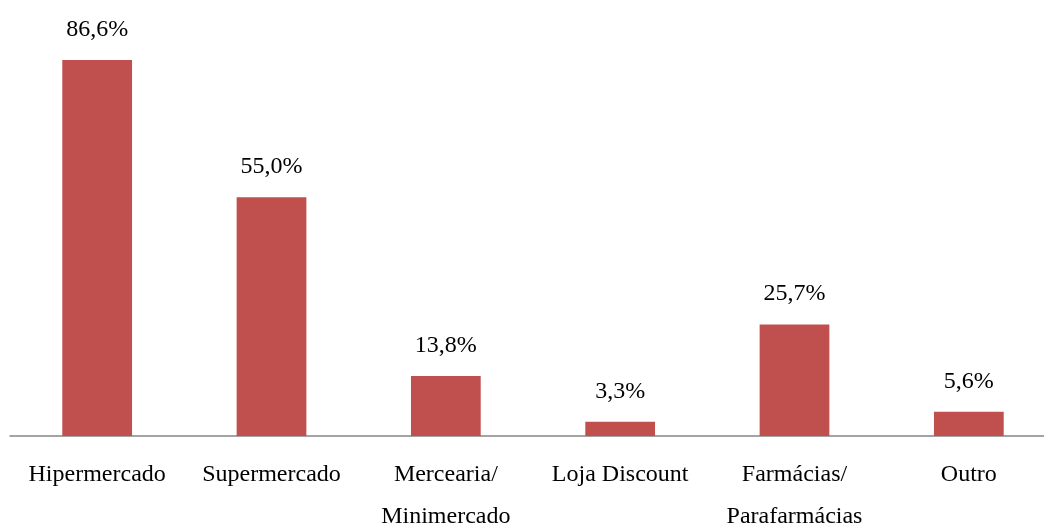  What do you see at coordinates (271, 473) in the screenshot?
I see `x-tick-label: Supermercado` at bounding box center [271, 473].